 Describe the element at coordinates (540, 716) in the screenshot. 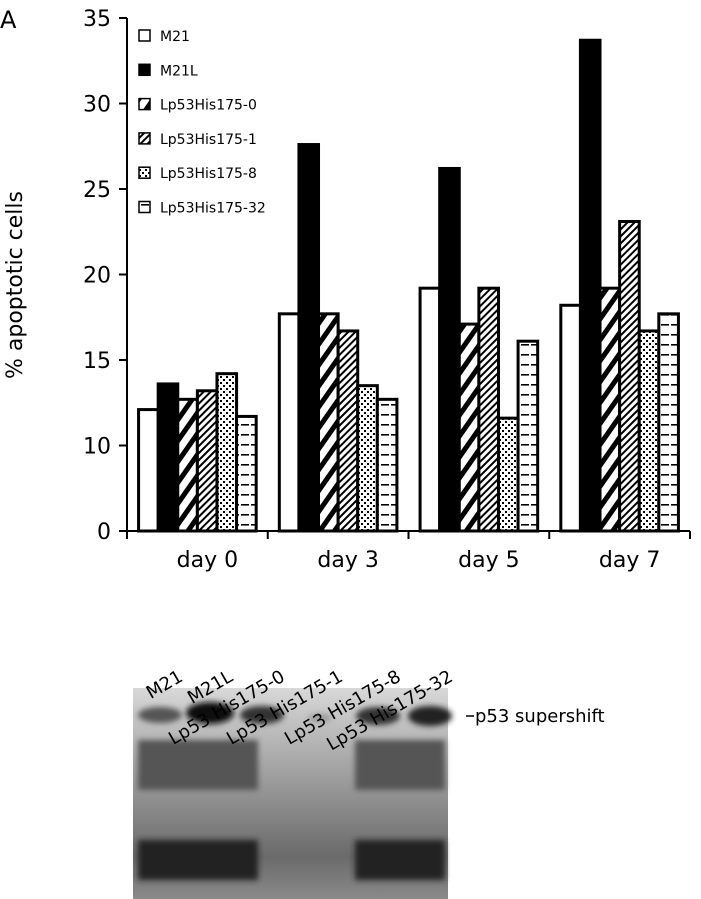

I see `band-label: p53 supershift` at that location.